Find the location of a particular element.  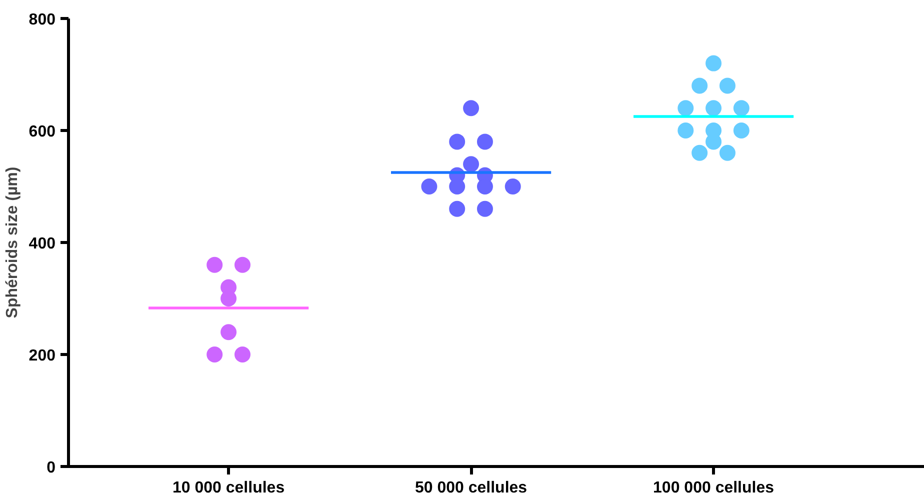

y-tick-label: 0 is located at coordinates (51, 468).